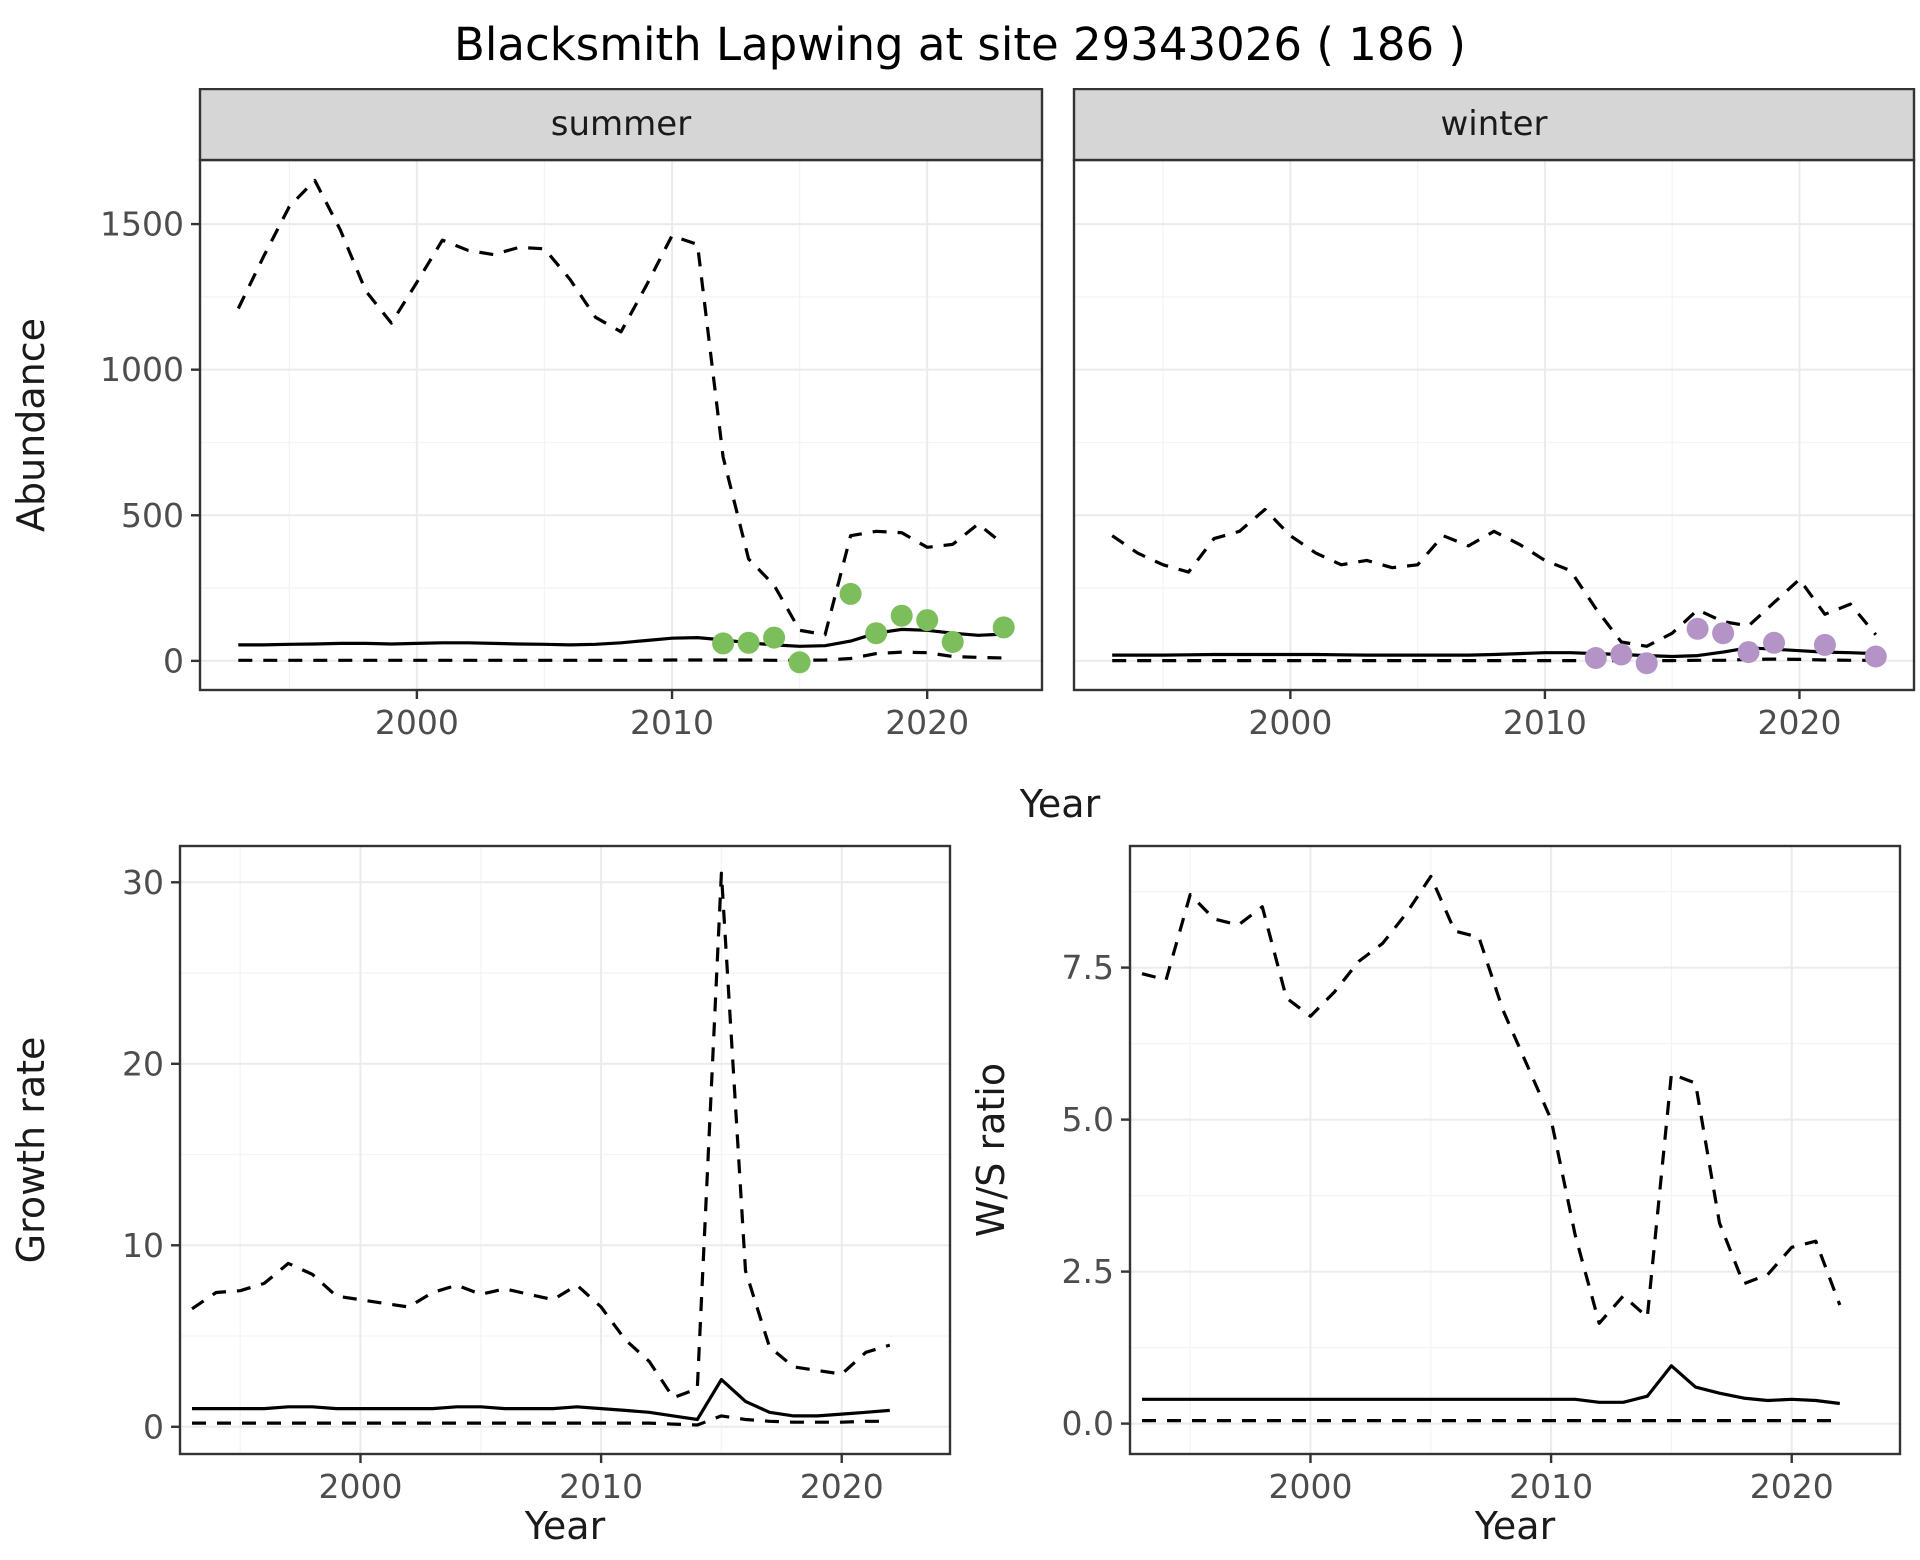 This screenshot has width=1920, height=1560. I want to click on svg-text: 2.5, so click(1088, 1271).